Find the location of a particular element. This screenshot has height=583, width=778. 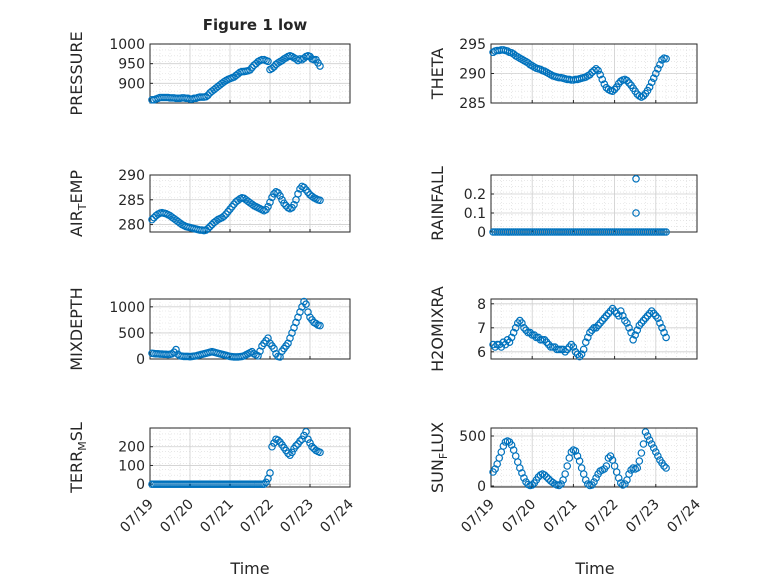

y-axis-label-text: H2OMIXRA is located at coordinates (437, 329).